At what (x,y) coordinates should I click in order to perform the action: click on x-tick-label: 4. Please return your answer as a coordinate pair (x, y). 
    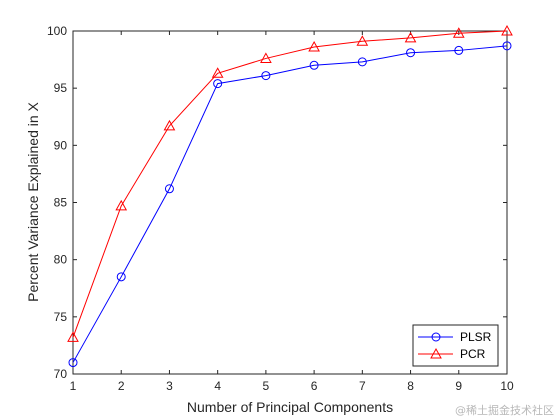
    Looking at the image, I should click on (217, 386).